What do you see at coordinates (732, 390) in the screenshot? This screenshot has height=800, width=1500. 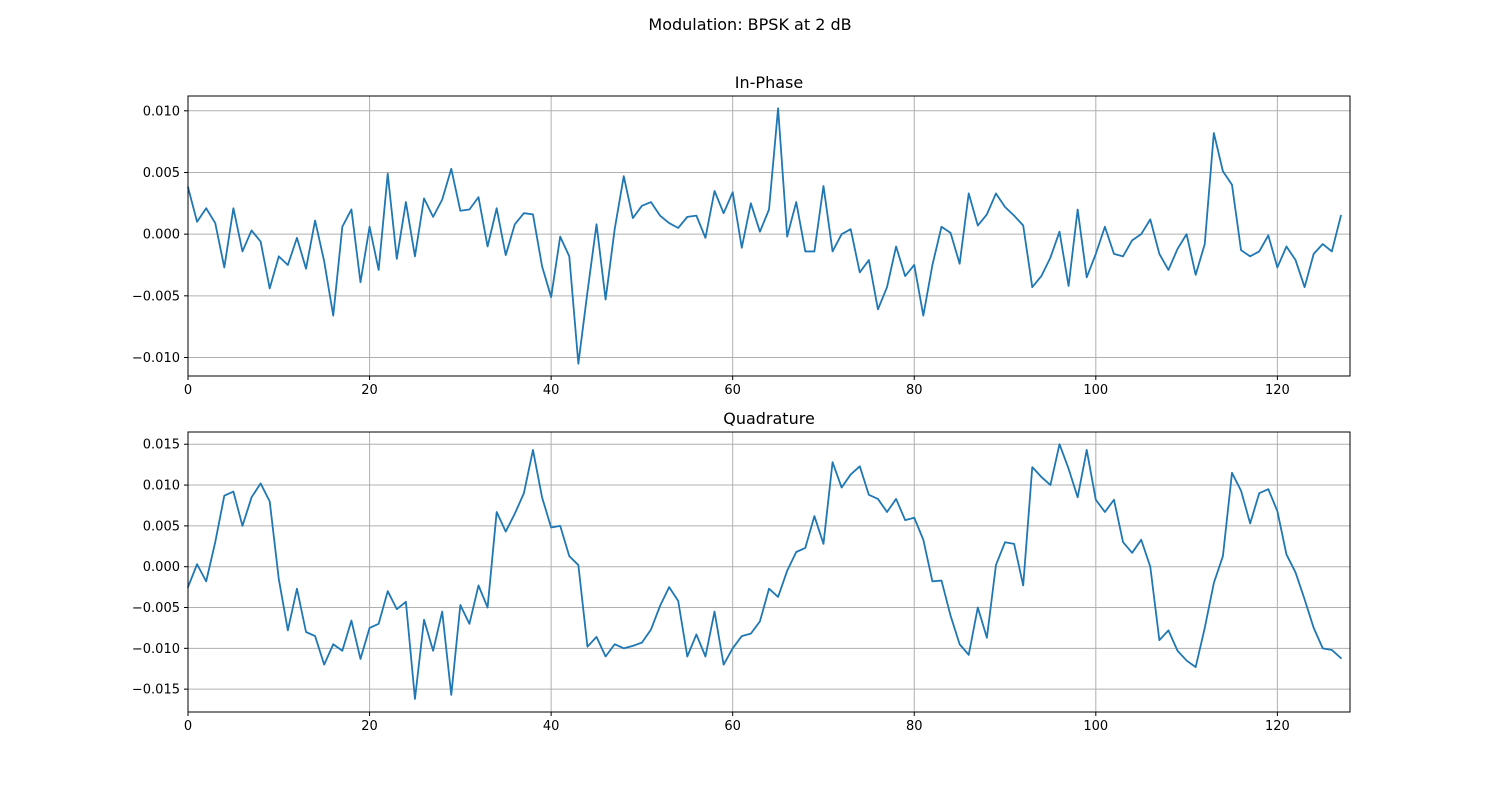 I see `in-phase-x-tick-label: 60` at bounding box center [732, 390].